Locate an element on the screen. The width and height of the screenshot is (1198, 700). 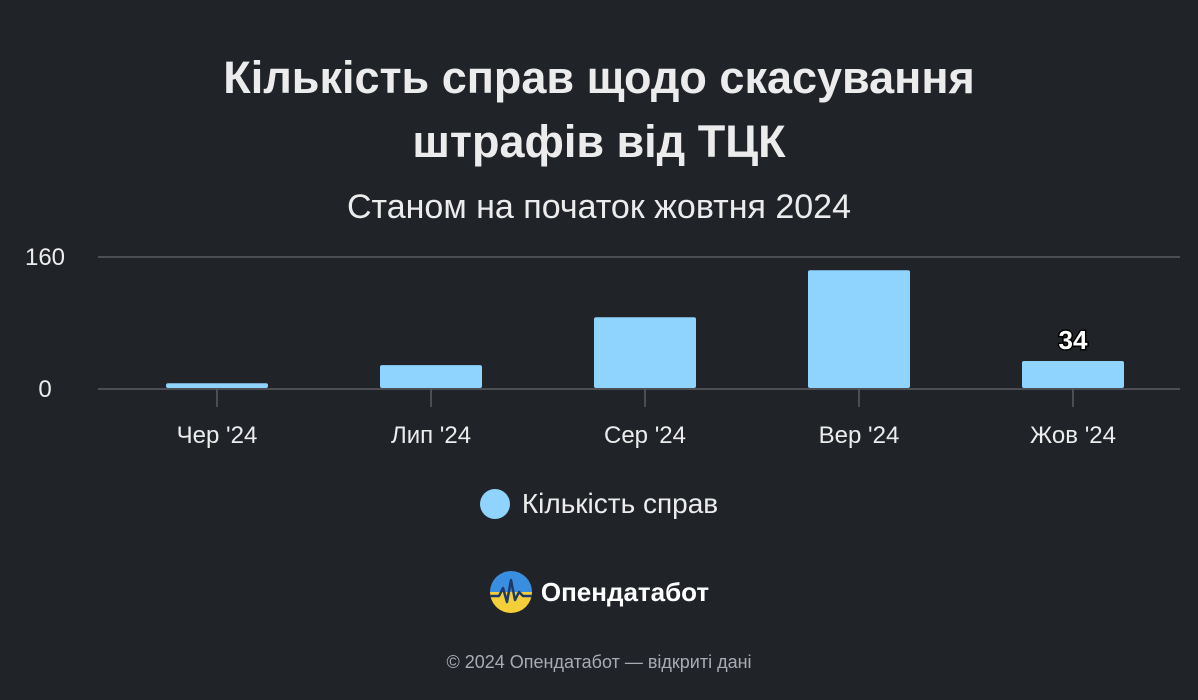
opendatabot-logo-icon is located at coordinates (510, 592).